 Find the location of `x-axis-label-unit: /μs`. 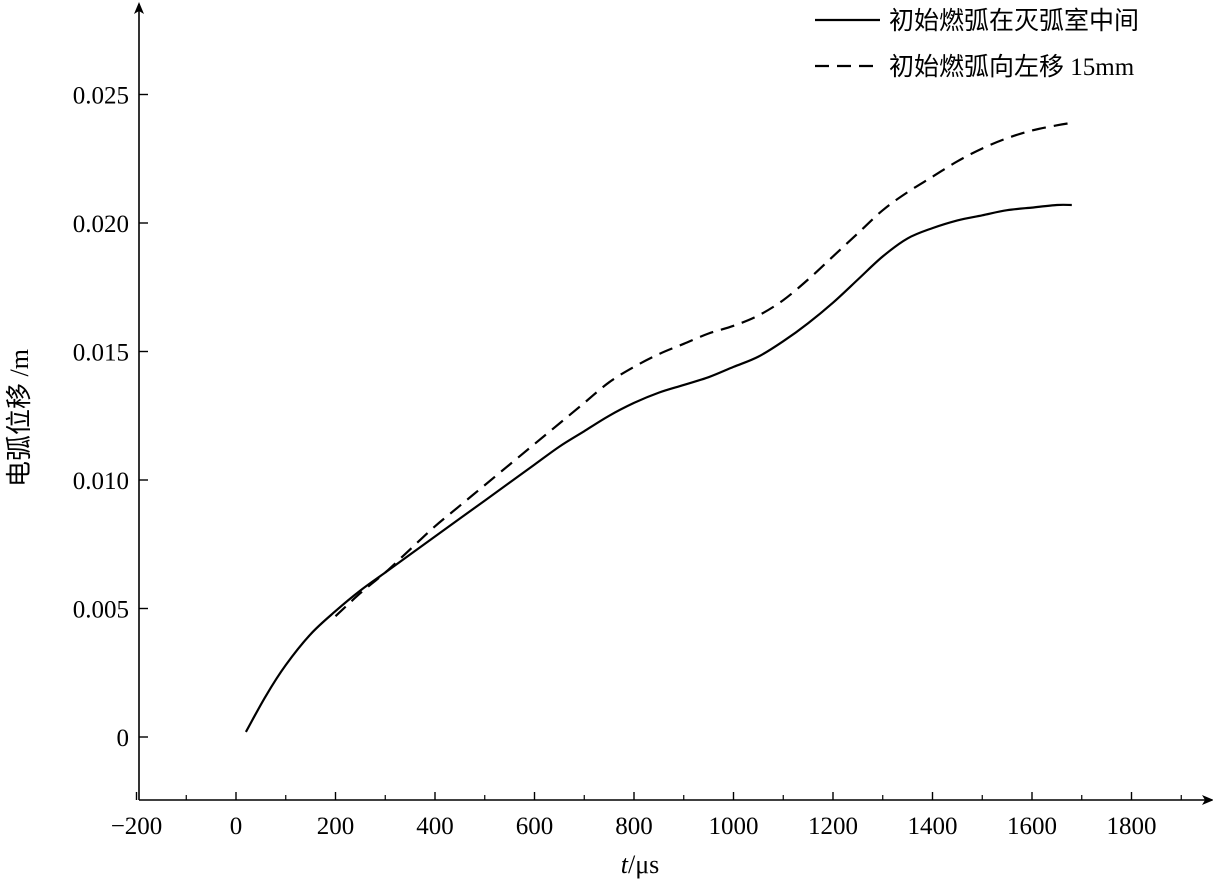

x-axis-label-unit: /μs is located at coordinates (643, 864).